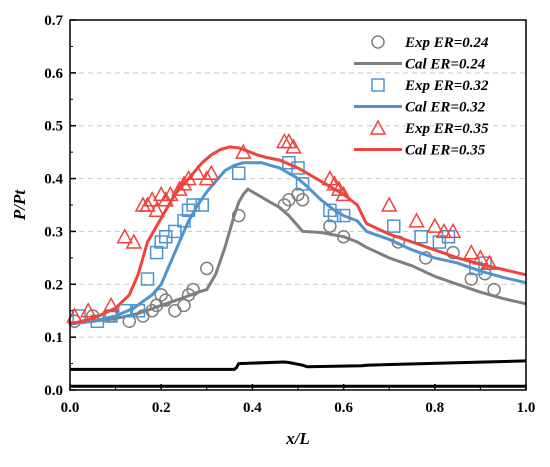 The width and height of the screenshot is (550, 467). What do you see at coordinates (526, 408) in the screenshot?
I see `x-tick-label: 1.0` at bounding box center [526, 408].